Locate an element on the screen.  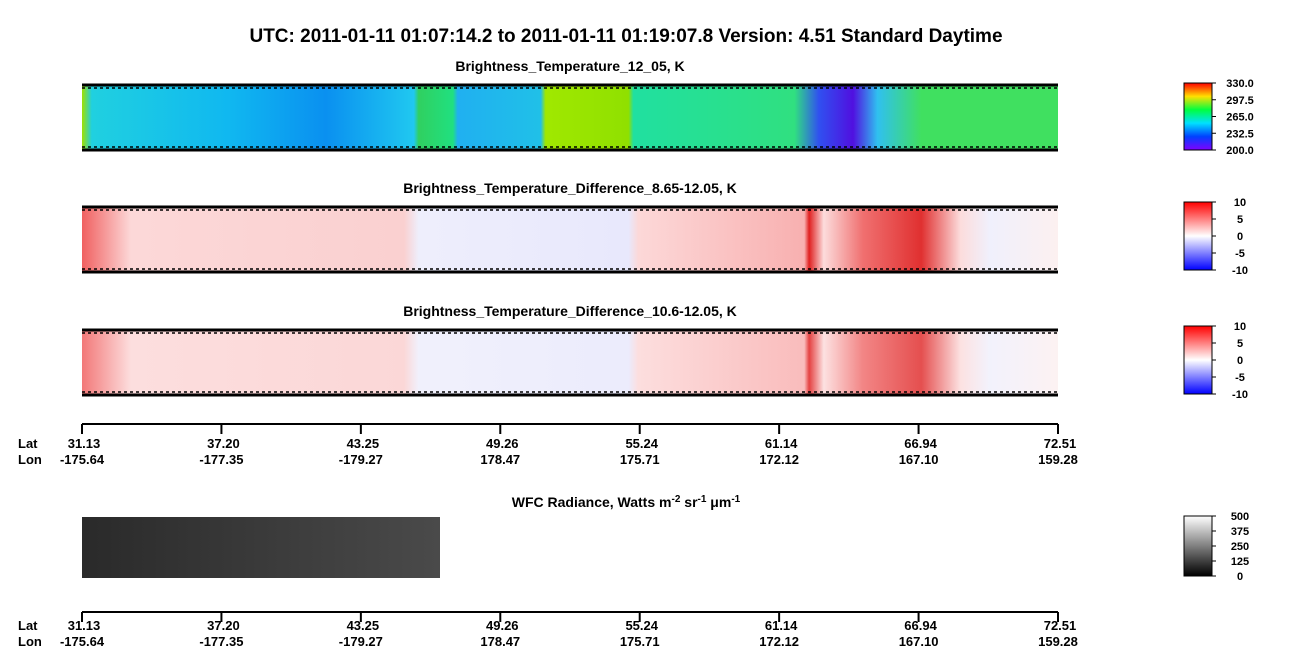
colorbar-label: 297.5 is located at coordinates (1240, 101).